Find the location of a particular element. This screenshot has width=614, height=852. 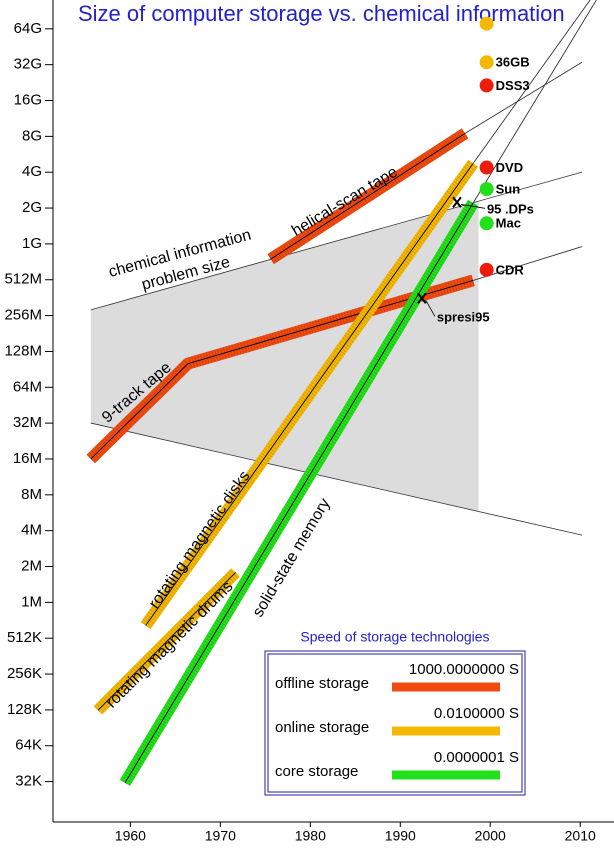

marker-label: 95 .DPs is located at coordinates (510, 209).